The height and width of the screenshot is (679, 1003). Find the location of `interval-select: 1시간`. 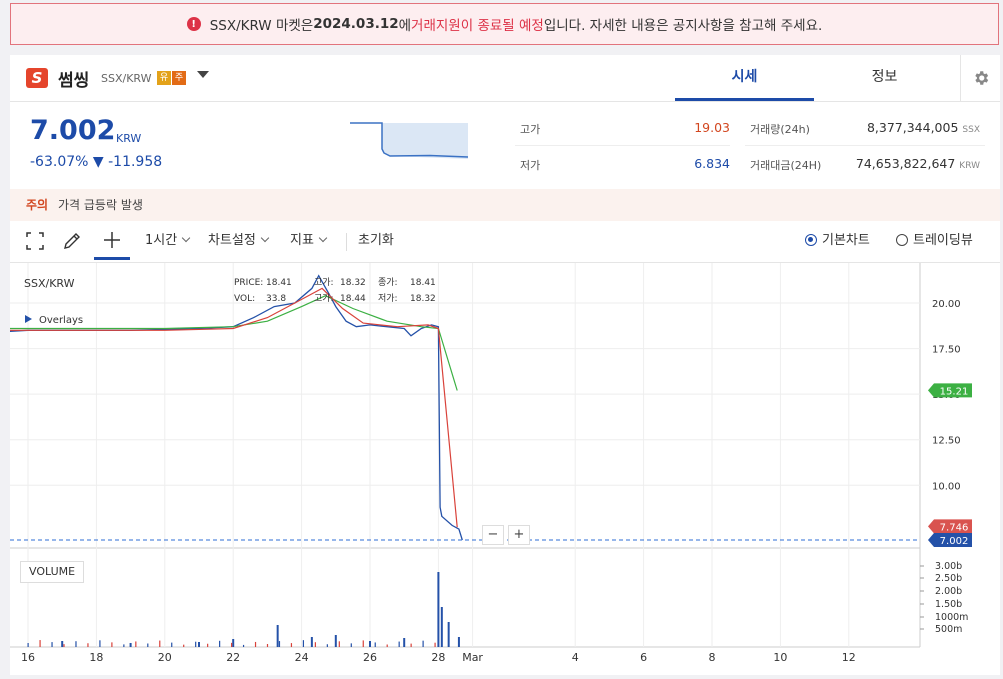

interval-select: 1시간 is located at coordinates (168, 241).